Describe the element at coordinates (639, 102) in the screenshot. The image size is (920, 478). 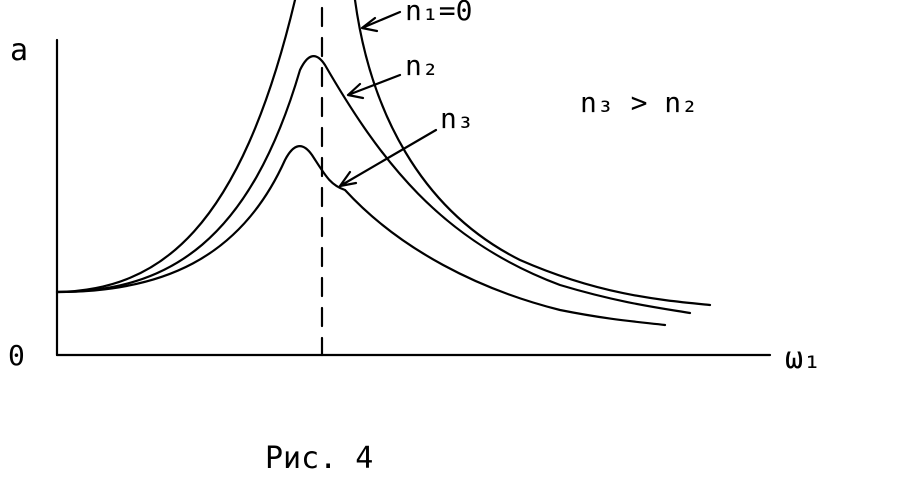
I see `condition: n₃ > n₂` at that location.